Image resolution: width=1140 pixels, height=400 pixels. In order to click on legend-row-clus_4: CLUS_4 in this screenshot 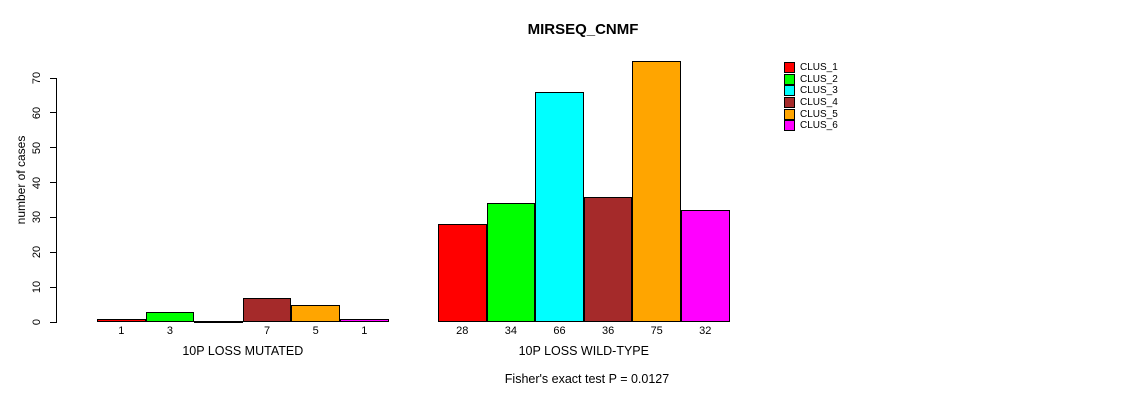, I will do `click(811, 103)`.